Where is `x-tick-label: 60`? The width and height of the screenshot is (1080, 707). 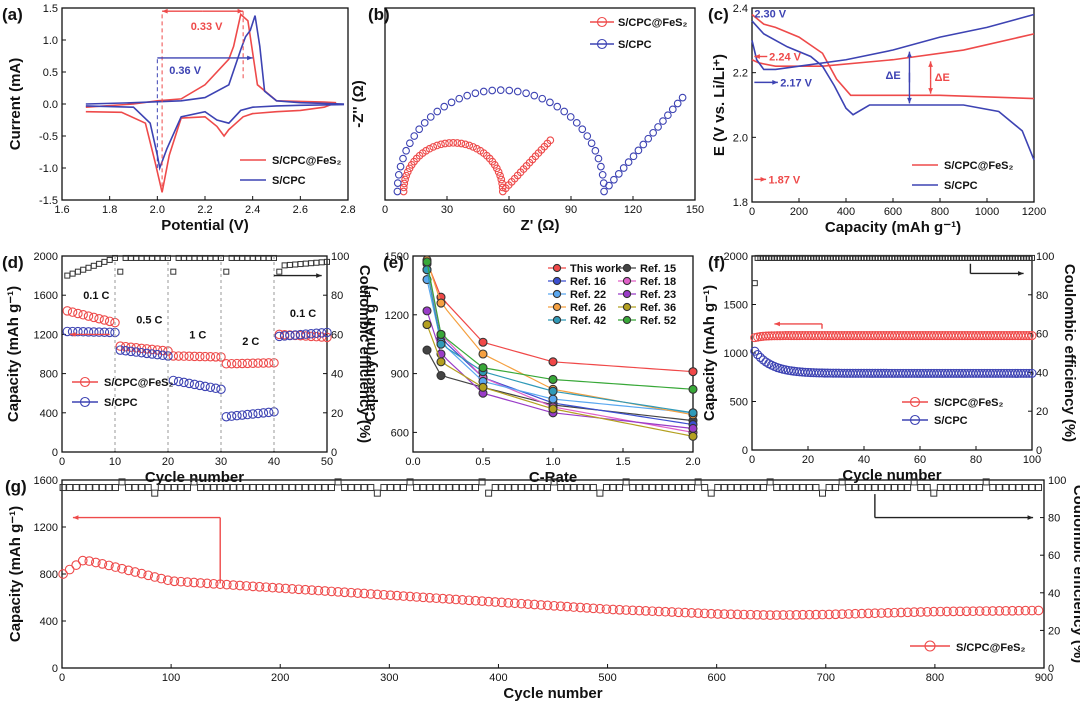
x-tick-label: 60 is located at coordinates (509, 210).